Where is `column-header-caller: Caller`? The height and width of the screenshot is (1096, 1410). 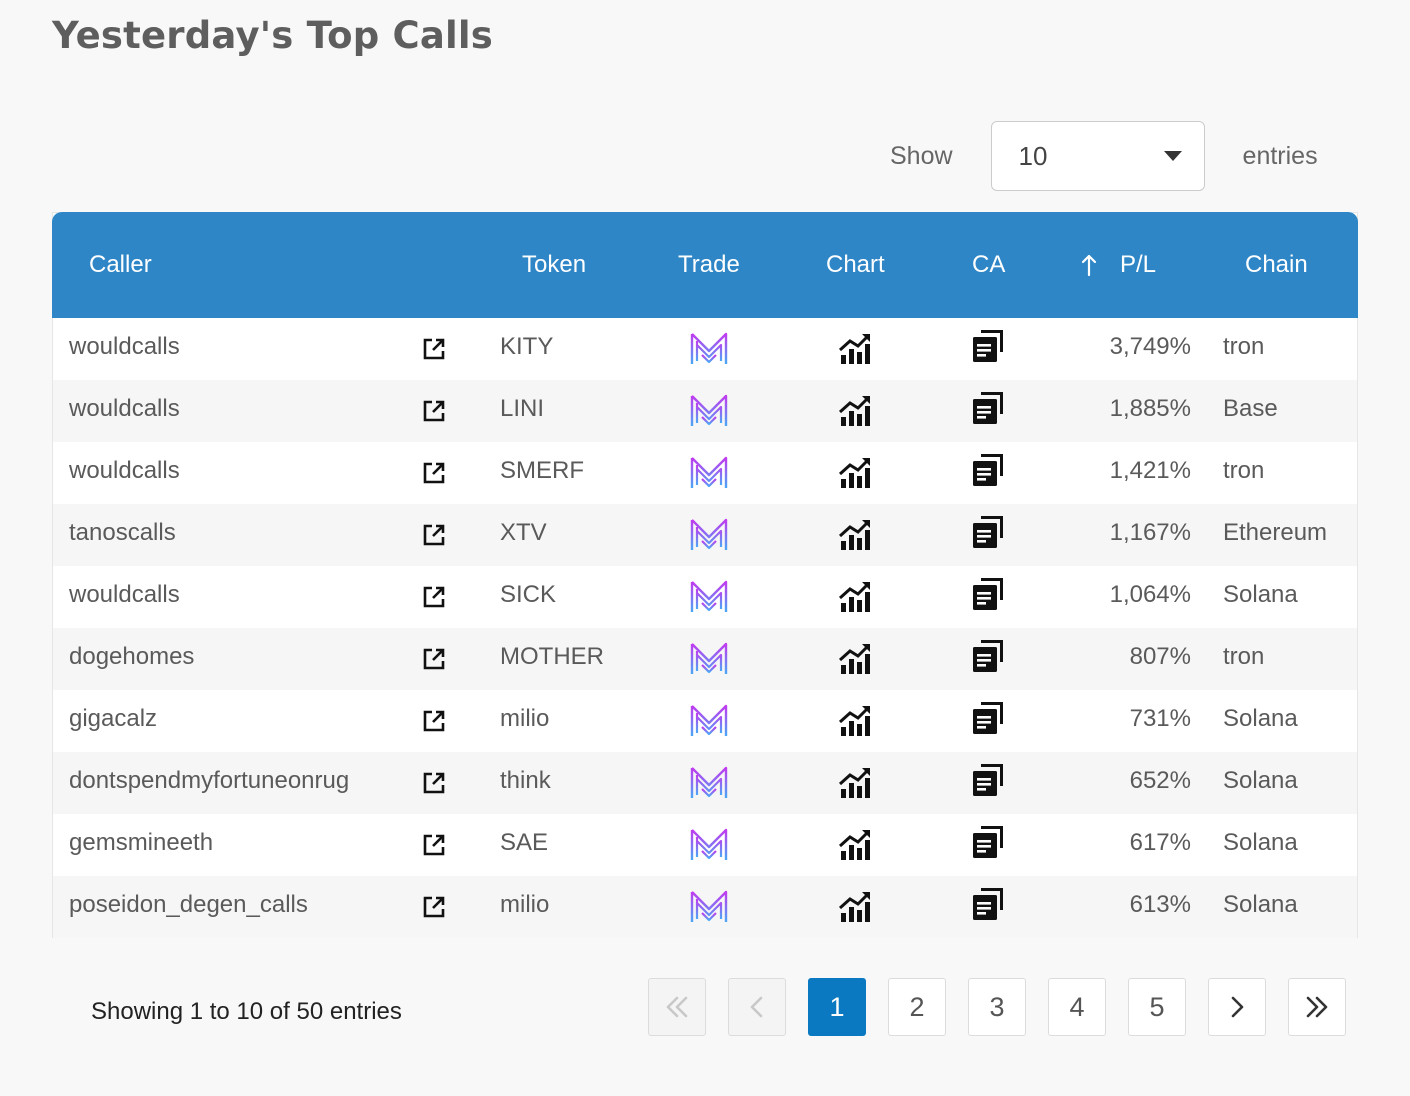
column-header-caller: Caller is located at coordinates (120, 264).